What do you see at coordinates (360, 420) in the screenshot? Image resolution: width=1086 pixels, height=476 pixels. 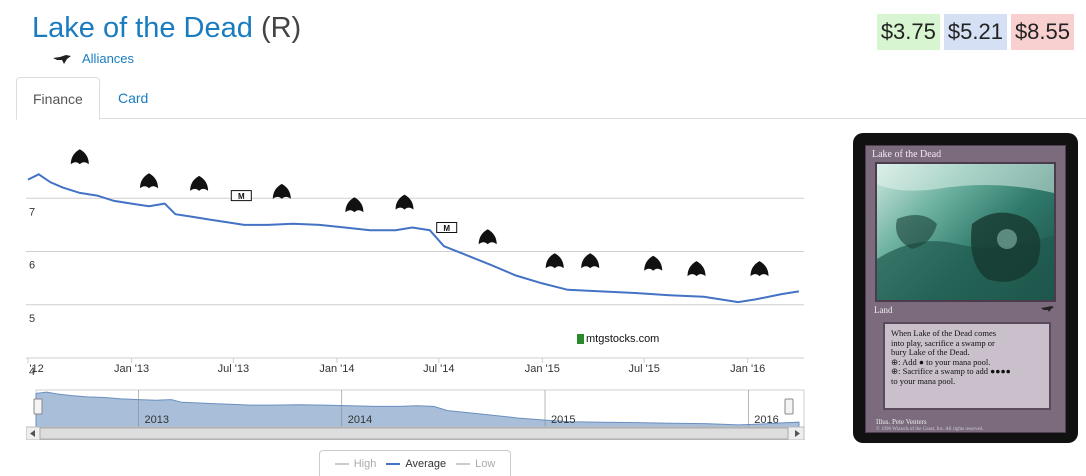 I see `navigator-year-label: 2014` at bounding box center [360, 420].